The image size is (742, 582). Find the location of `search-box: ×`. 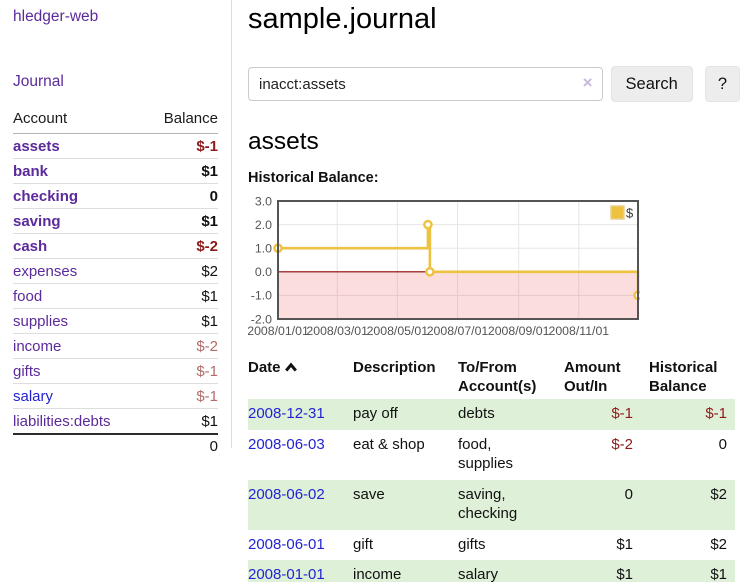

search-box: × is located at coordinates (425, 84).